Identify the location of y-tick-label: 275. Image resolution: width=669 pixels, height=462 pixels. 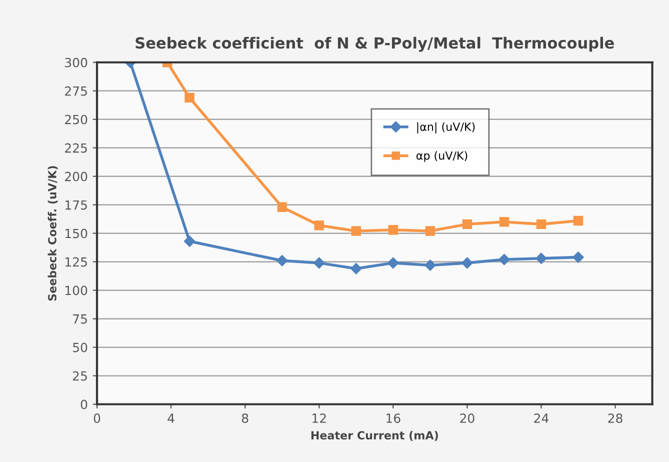
(76, 91).